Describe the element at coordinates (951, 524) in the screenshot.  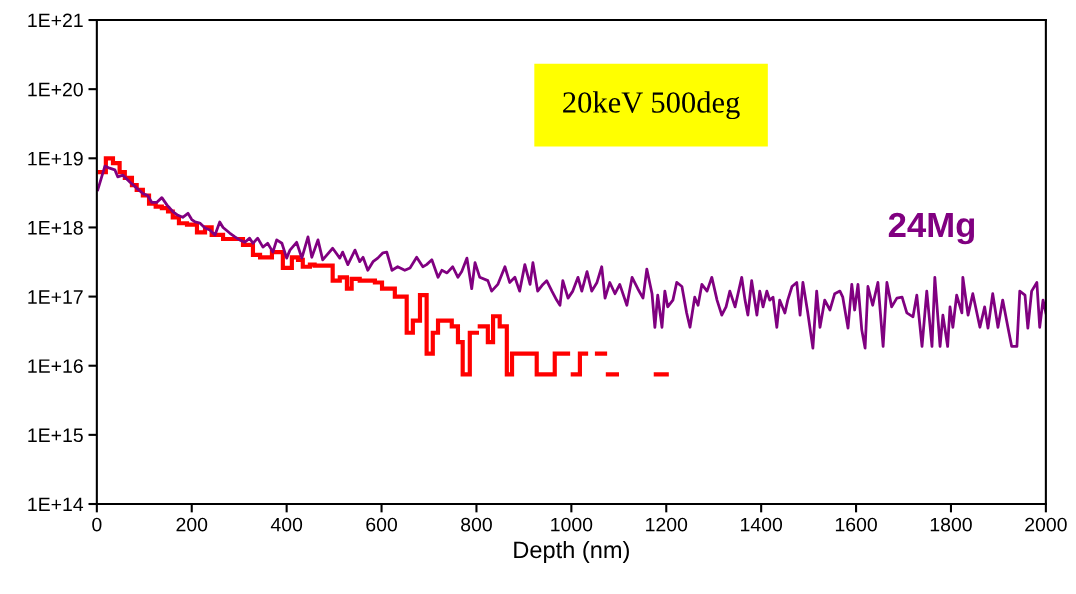
I see `x-tick-label: 1800` at that location.